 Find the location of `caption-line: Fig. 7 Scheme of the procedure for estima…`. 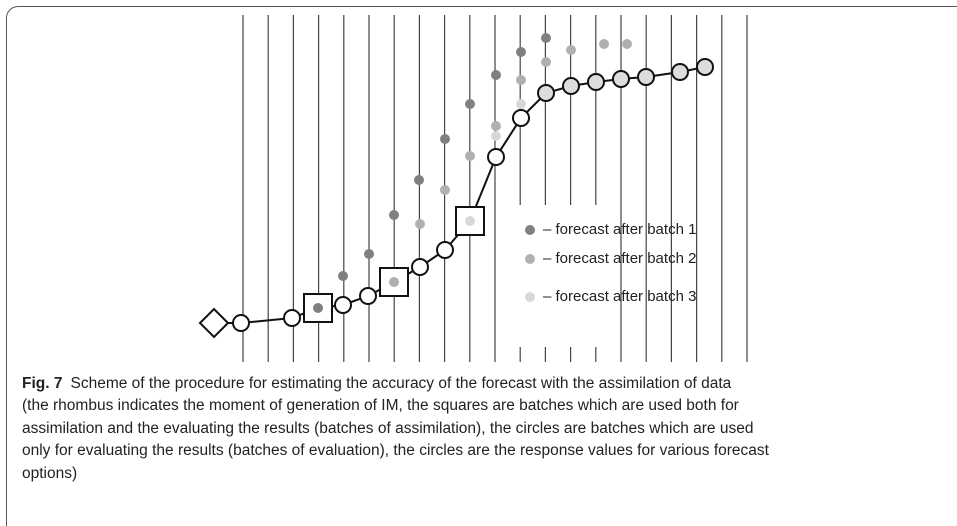

caption-line: Fig. 7 Scheme of the procedure for estima… is located at coordinates (376, 384).